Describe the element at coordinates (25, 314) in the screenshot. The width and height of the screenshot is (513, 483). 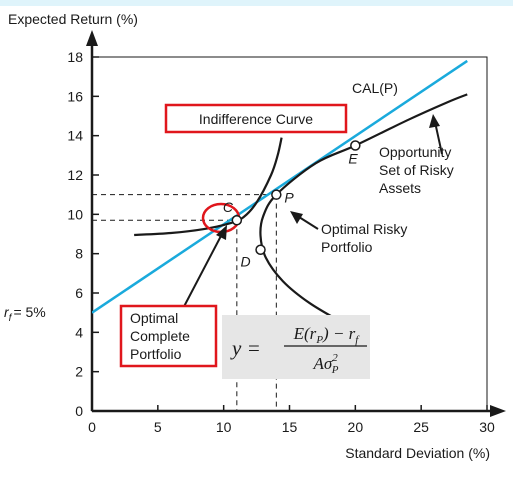
I see `rf-label: rf = 5%` at that location.